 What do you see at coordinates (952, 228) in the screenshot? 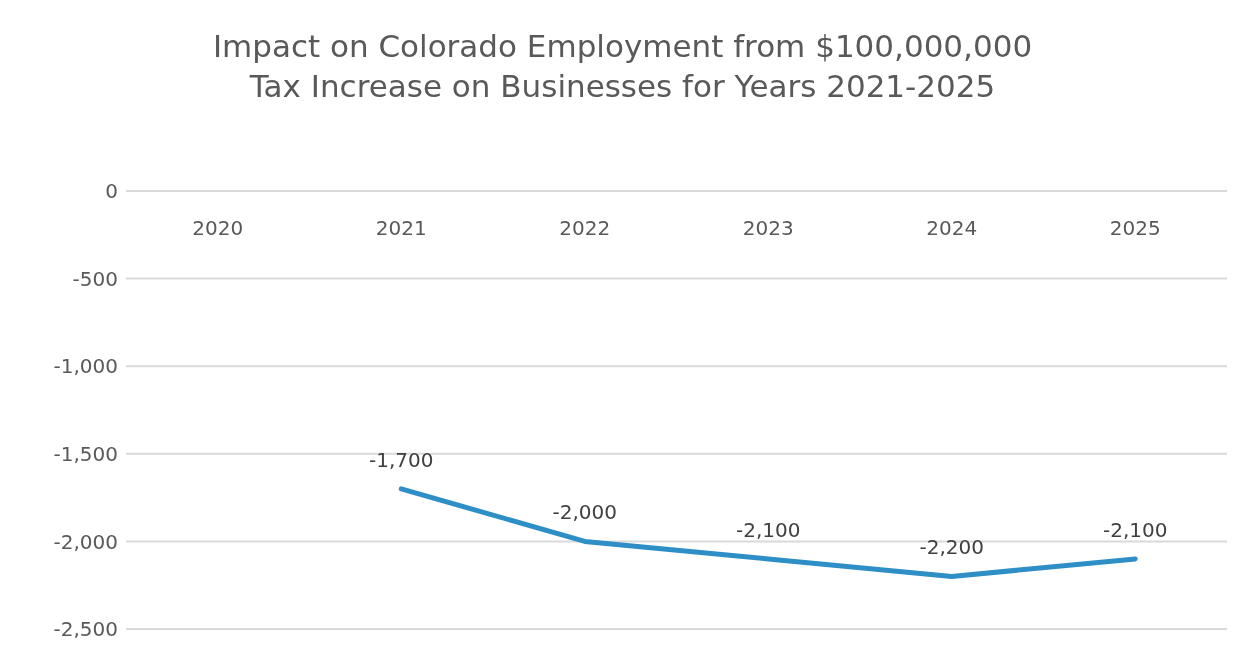
I see `x-tick-label: 2024` at bounding box center [952, 228].